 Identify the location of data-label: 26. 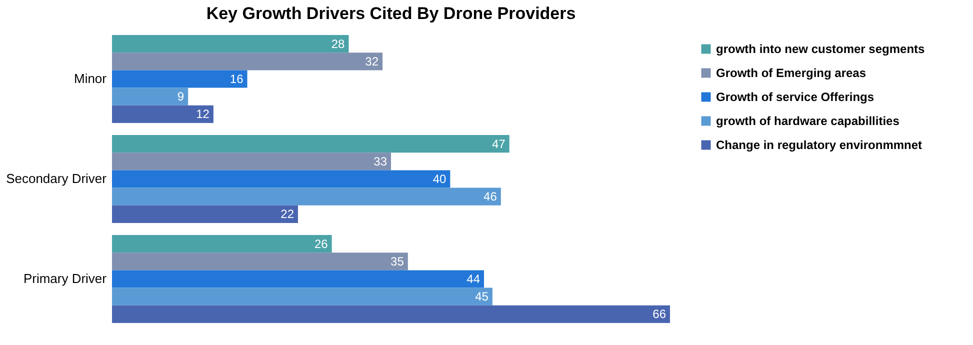
(321, 243).